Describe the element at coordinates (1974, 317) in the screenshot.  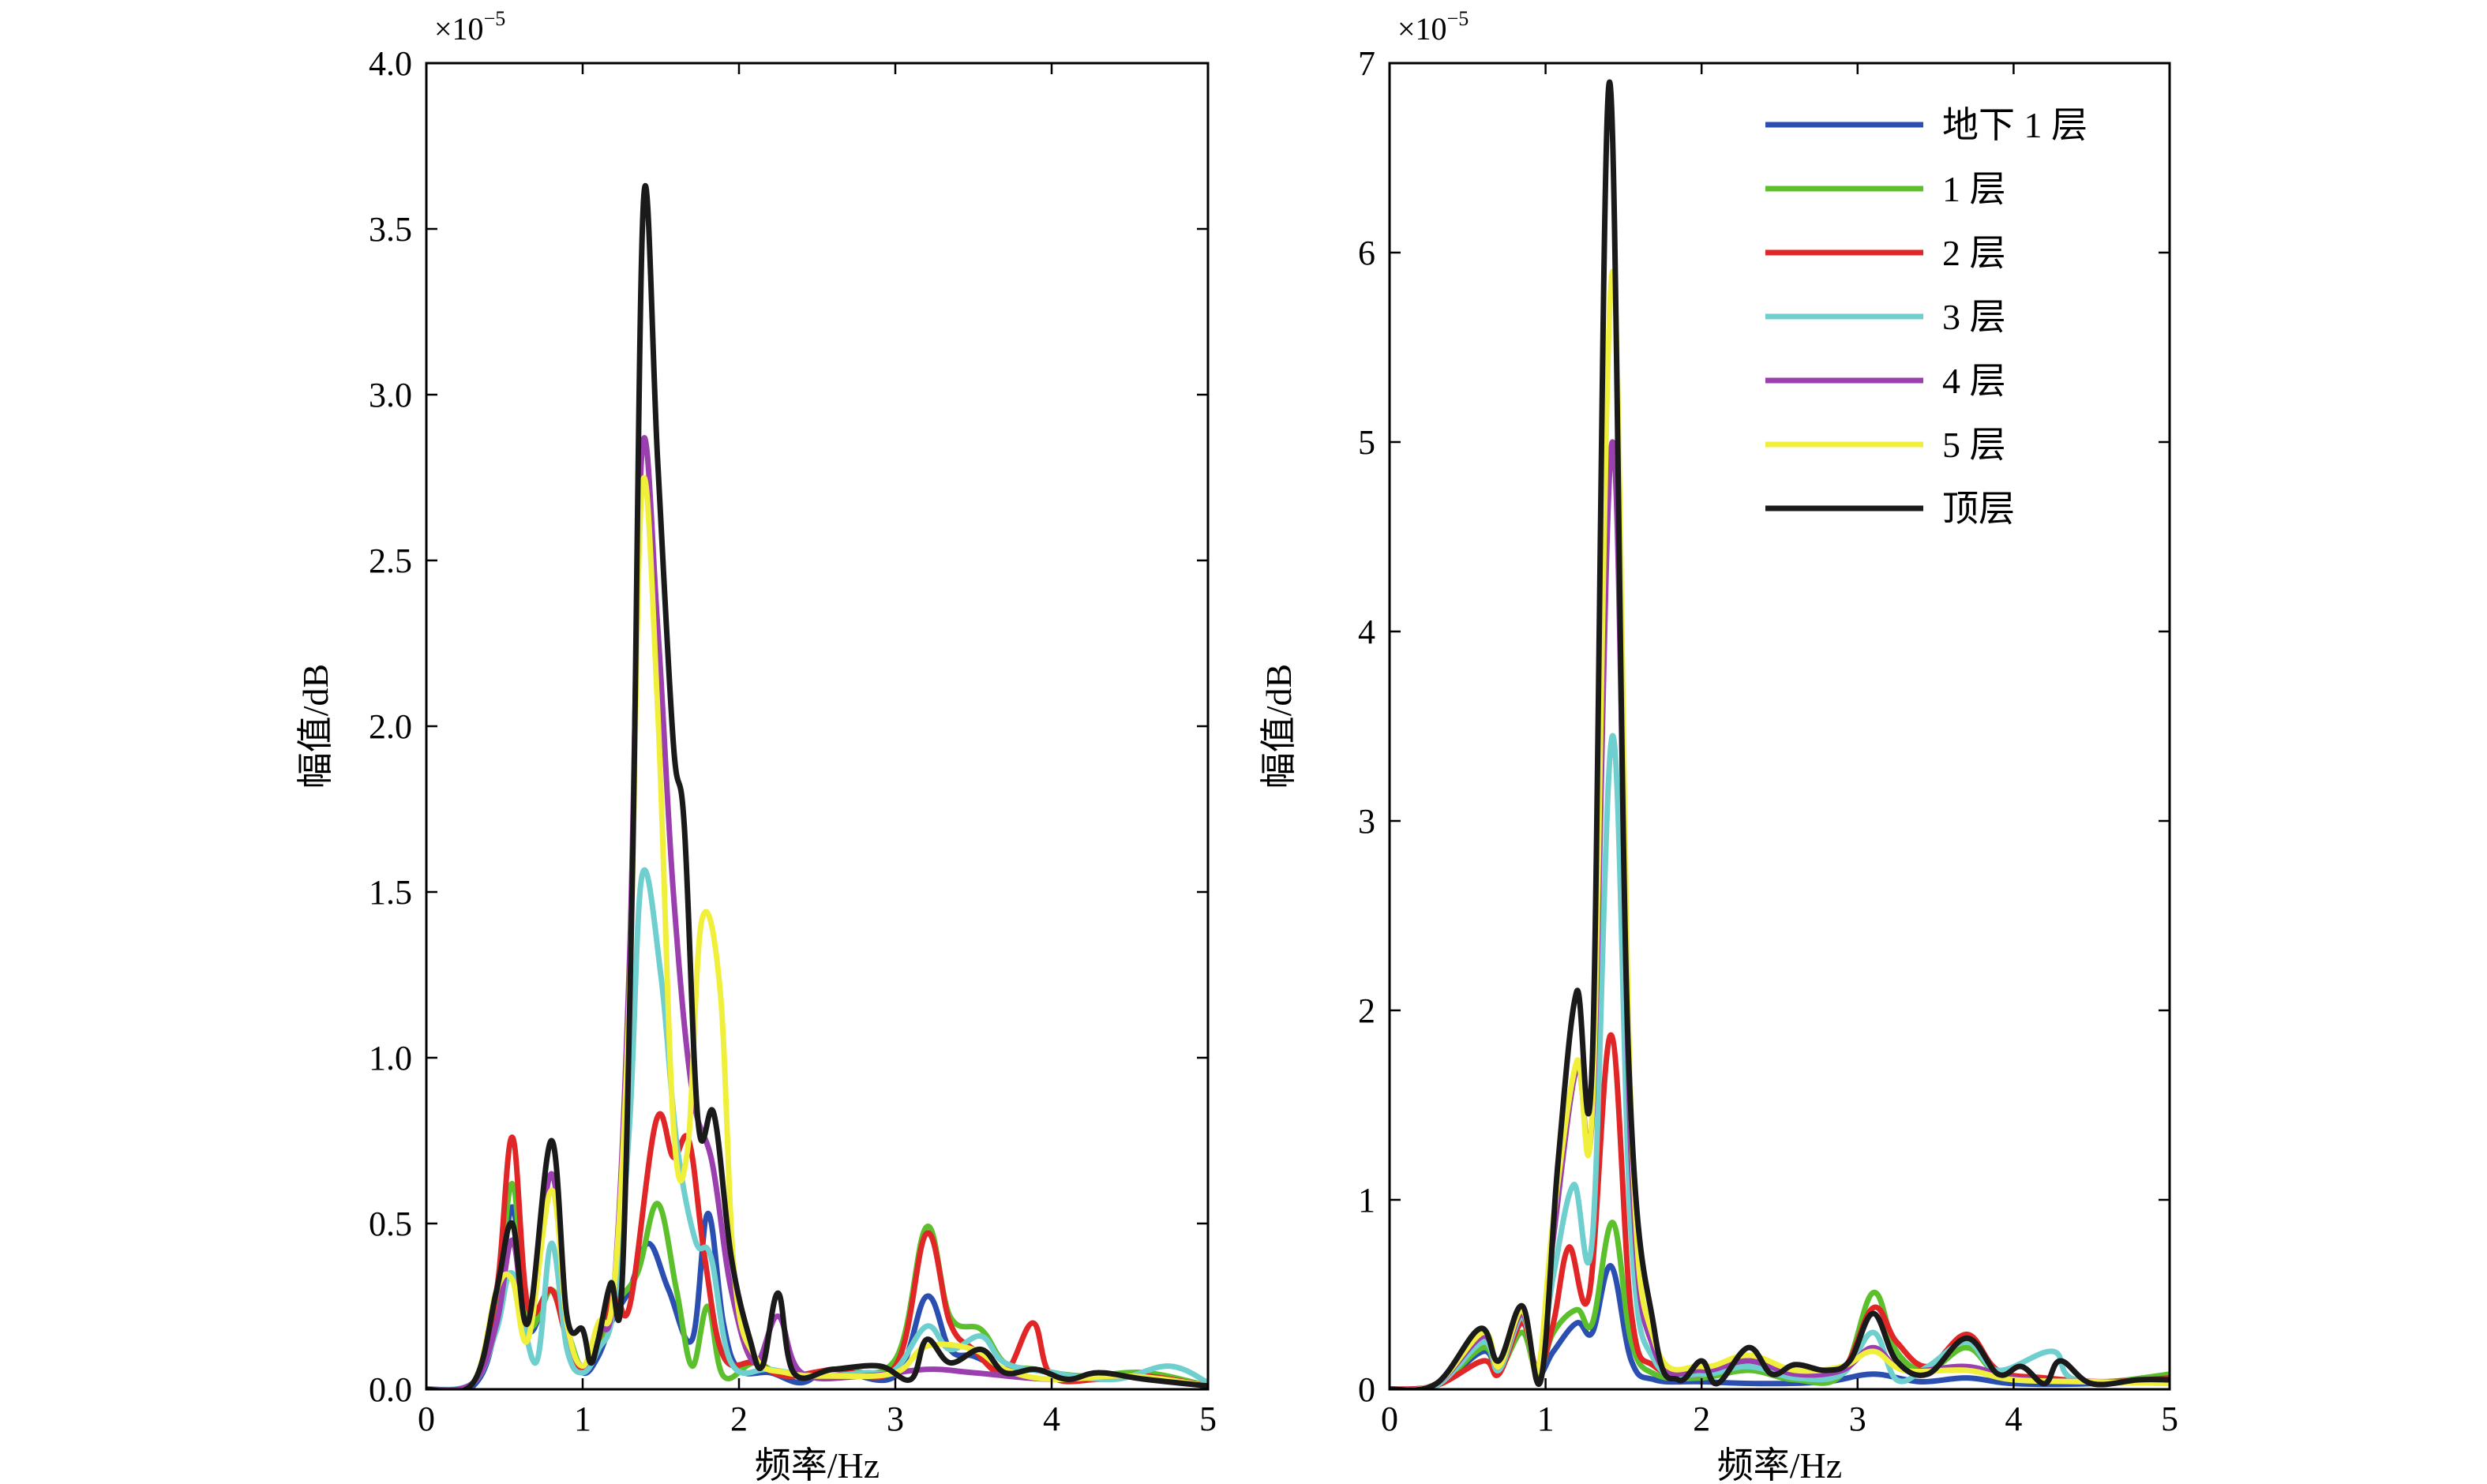
I see `legend-label-3: 3 层` at that location.